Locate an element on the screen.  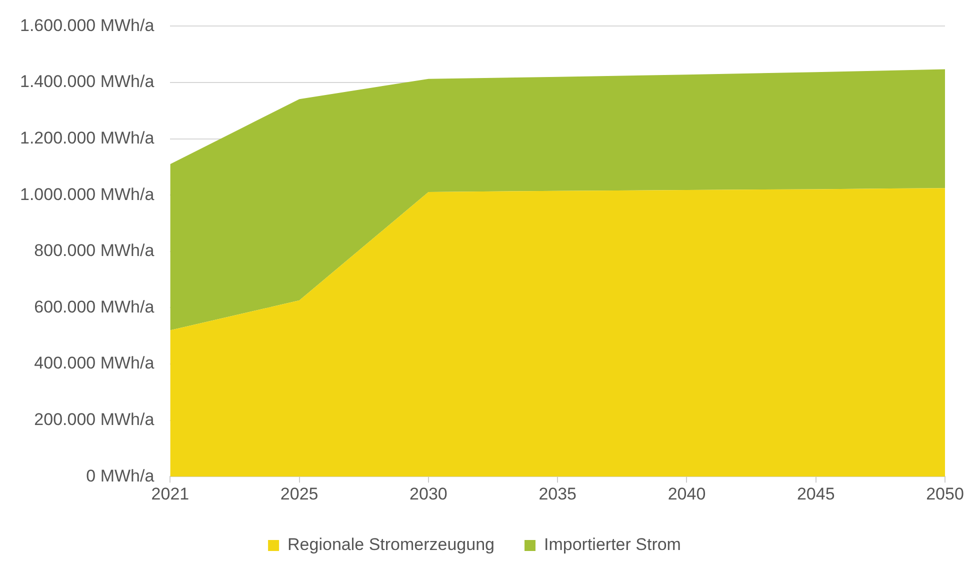
legend-label: Regionale Stromerzeugung is located at coordinates (391, 544).